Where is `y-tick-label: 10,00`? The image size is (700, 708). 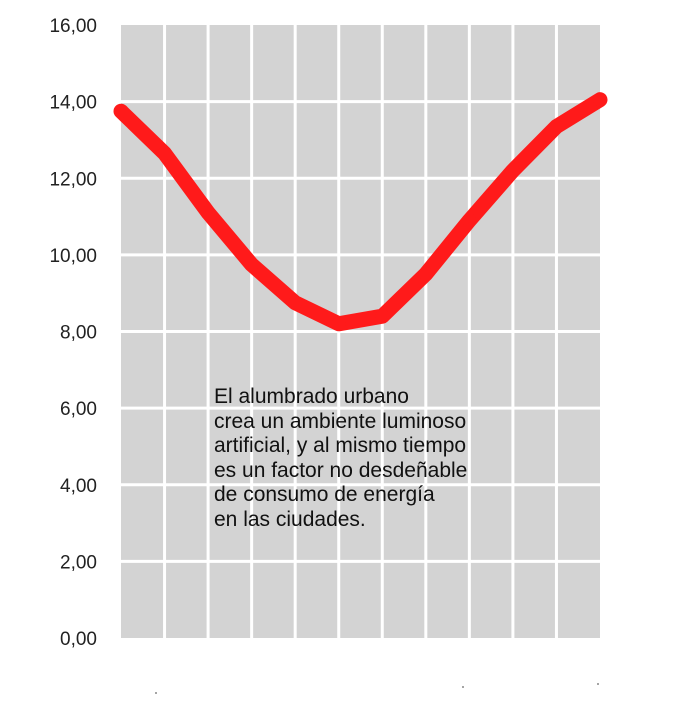 y-tick-label: 10,00 is located at coordinates (73, 256).